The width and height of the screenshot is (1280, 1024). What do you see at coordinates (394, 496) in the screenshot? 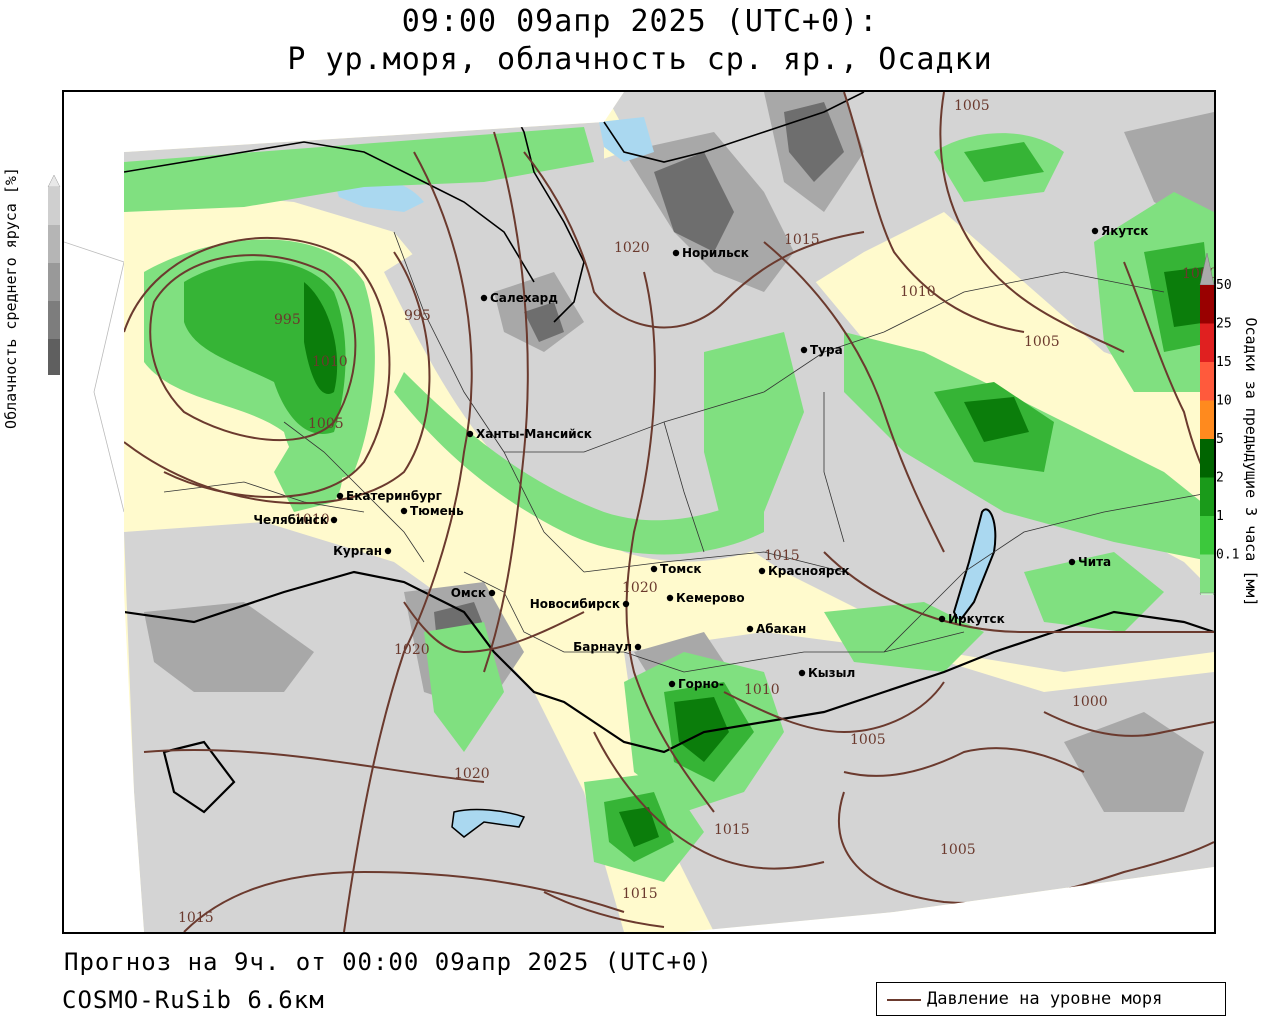
I see `city-label: Екатеринбург` at bounding box center [394, 496].